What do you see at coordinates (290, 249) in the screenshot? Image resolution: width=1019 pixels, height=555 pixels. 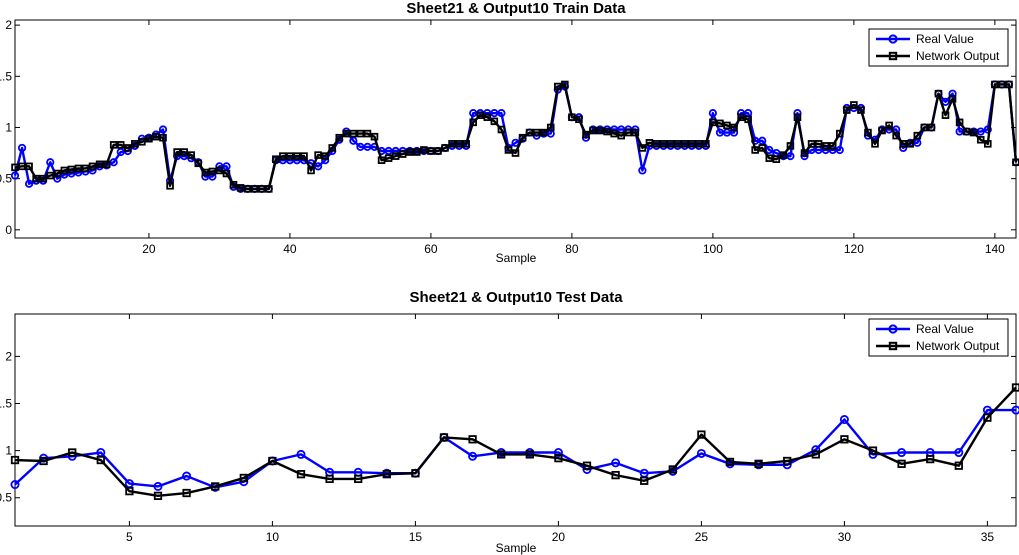 I see `train-x-tick-label: 40` at bounding box center [290, 249].